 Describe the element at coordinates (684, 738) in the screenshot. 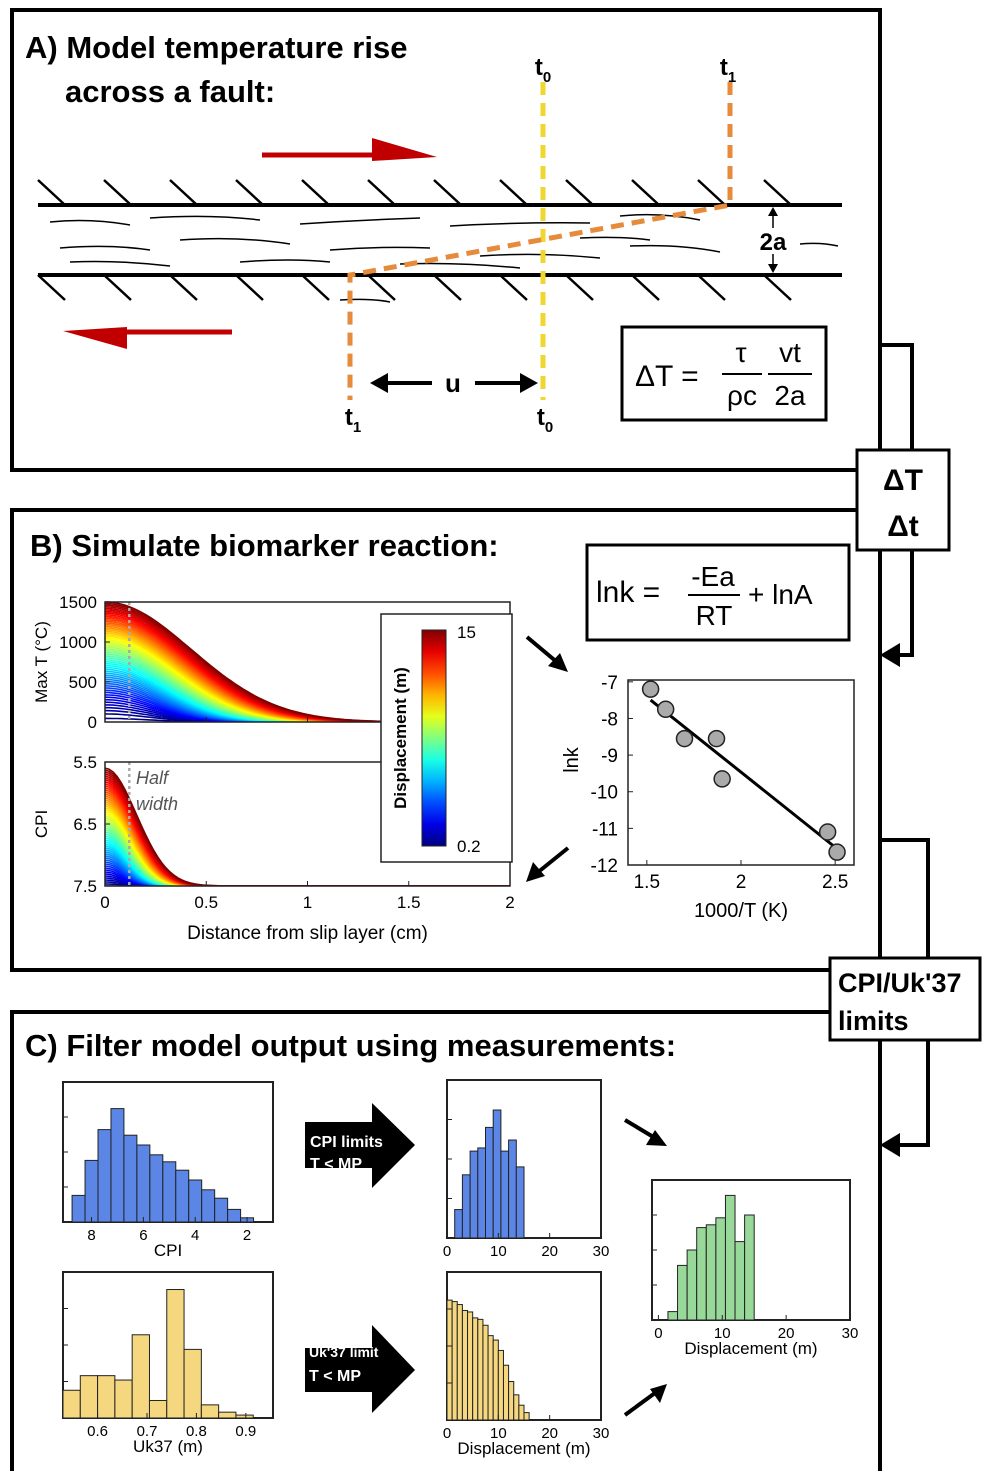

I see `data-point` at that location.